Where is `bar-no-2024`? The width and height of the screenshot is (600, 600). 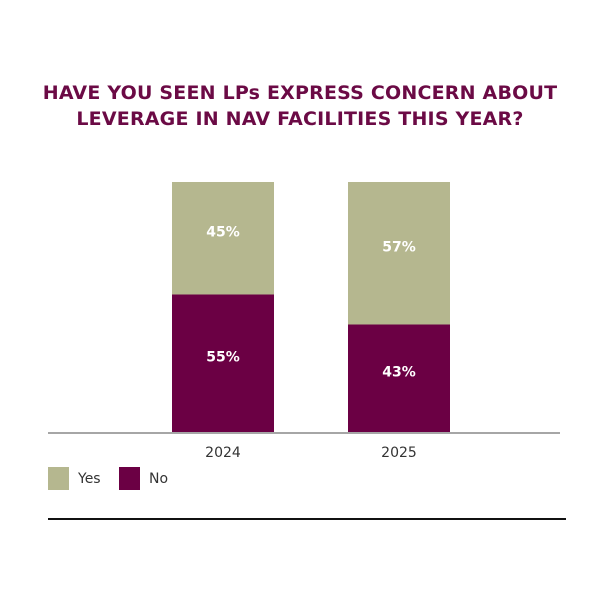 bar-no-2024 is located at coordinates (223, 363).